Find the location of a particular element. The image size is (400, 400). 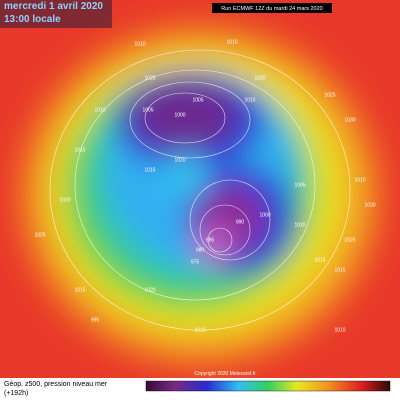

isobar-label: 995 is located at coordinates (95, 320).